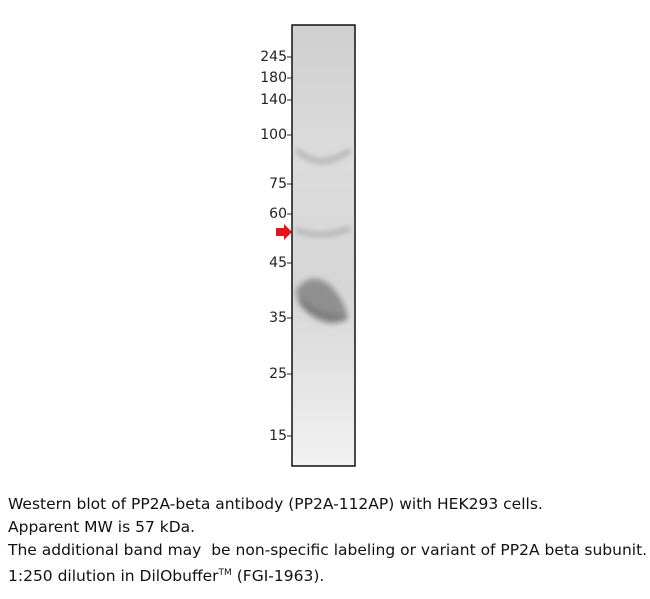 Image resolution: width=650 pixels, height=599 pixels. I want to click on marker-label: 75, so click(278, 184).